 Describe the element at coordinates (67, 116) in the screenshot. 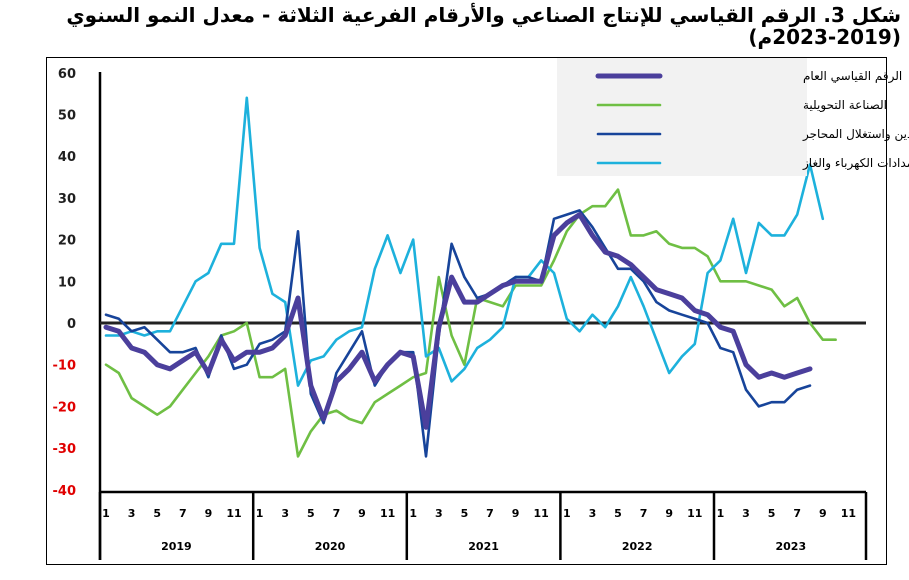

I see `y-tick-label: 50` at that location.